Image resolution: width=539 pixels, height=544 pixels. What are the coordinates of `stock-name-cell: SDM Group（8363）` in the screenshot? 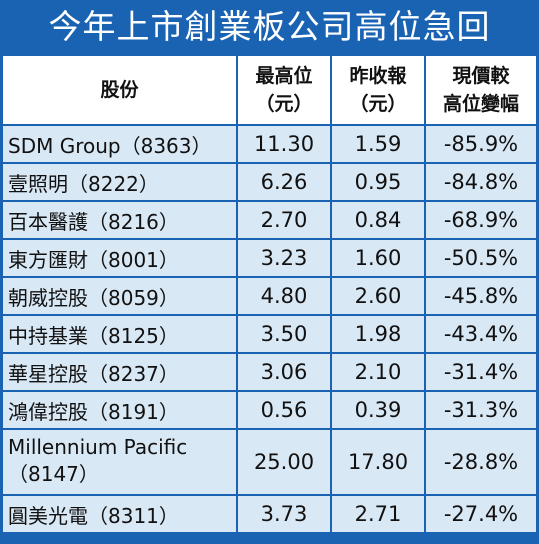 It's located at (119, 144).